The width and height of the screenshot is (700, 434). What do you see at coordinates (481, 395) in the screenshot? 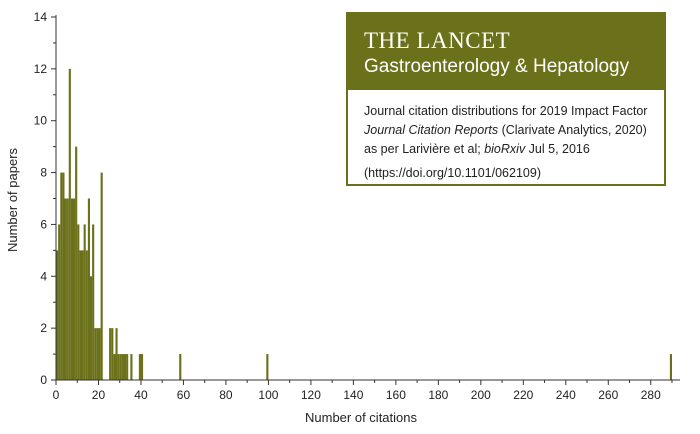
I see `x-tick-label: 200` at bounding box center [481, 395].